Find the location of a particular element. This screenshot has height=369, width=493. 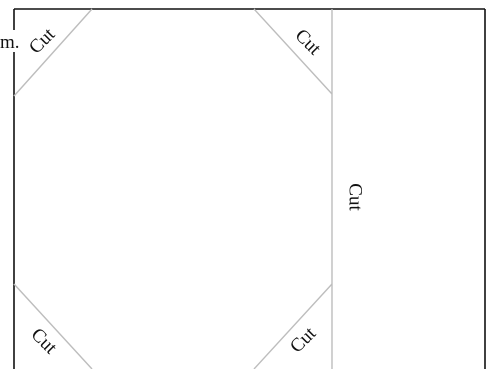

diagonal-cut-line-top-right is located at coordinates (293, 51).